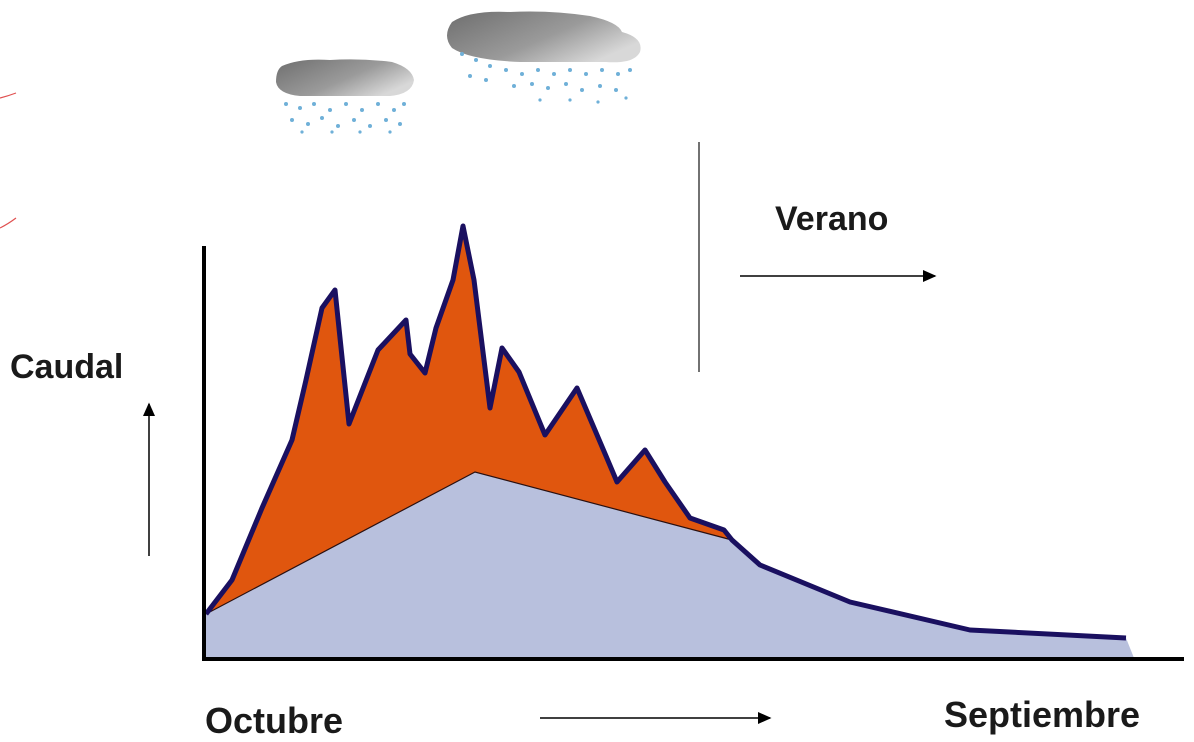  What do you see at coordinates (469, 543) in the screenshot?
I see `baseflow-separation-line` at bounding box center [469, 543].